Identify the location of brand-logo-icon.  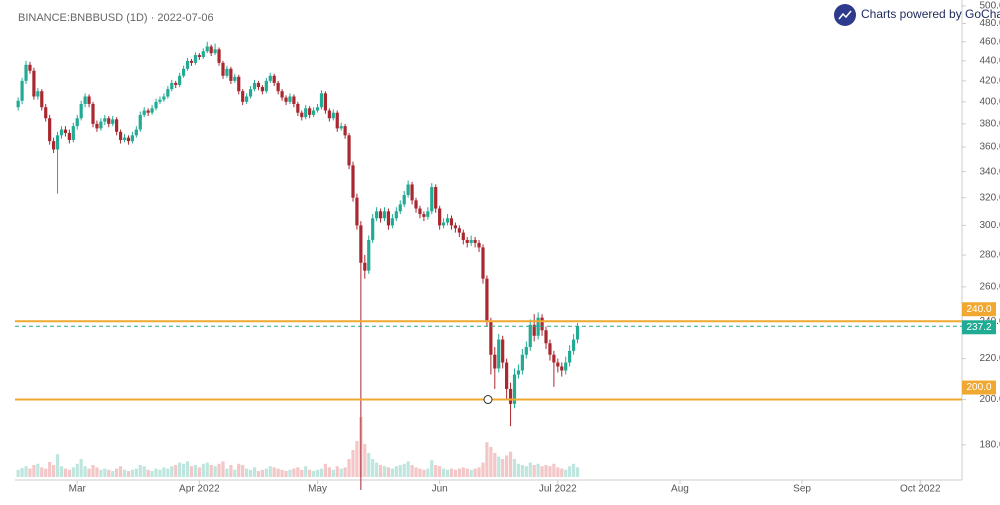
(845, 15).